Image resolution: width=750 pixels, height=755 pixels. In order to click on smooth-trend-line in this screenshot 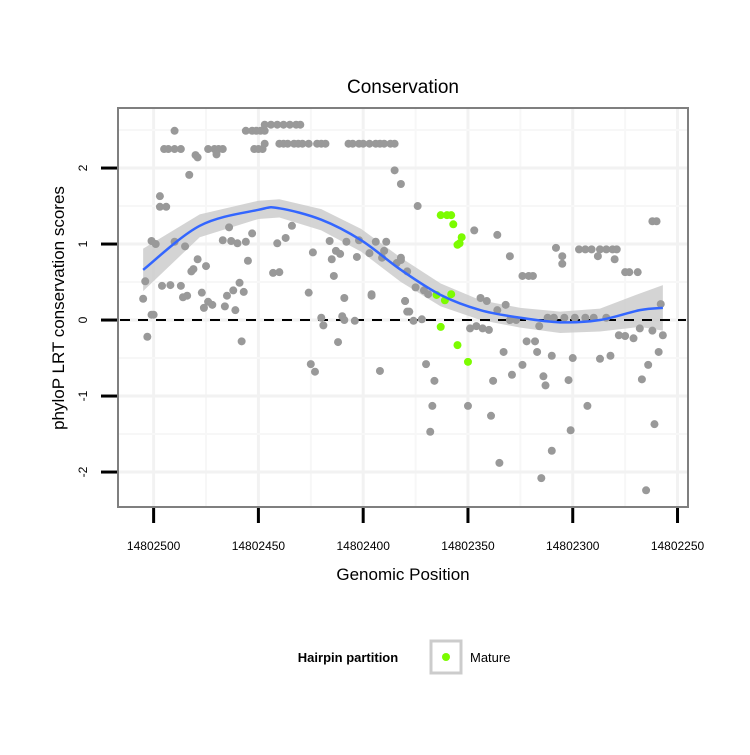, I will do `click(402, 265)`.